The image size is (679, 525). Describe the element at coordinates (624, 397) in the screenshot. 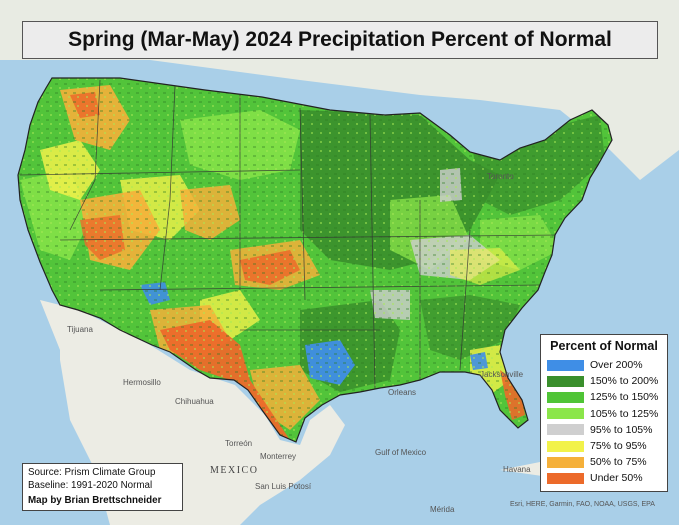

I see `legend-label: 125% to 150%` at that location.